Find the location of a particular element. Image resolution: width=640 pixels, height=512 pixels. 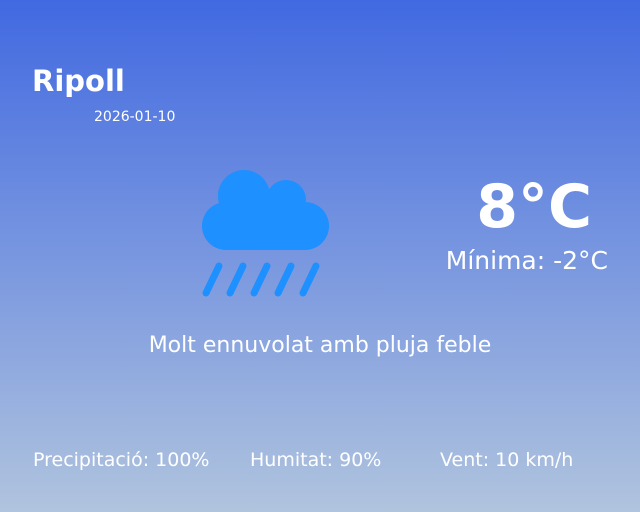

humidity-stat: Humitat: 90% is located at coordinates (316, 460).